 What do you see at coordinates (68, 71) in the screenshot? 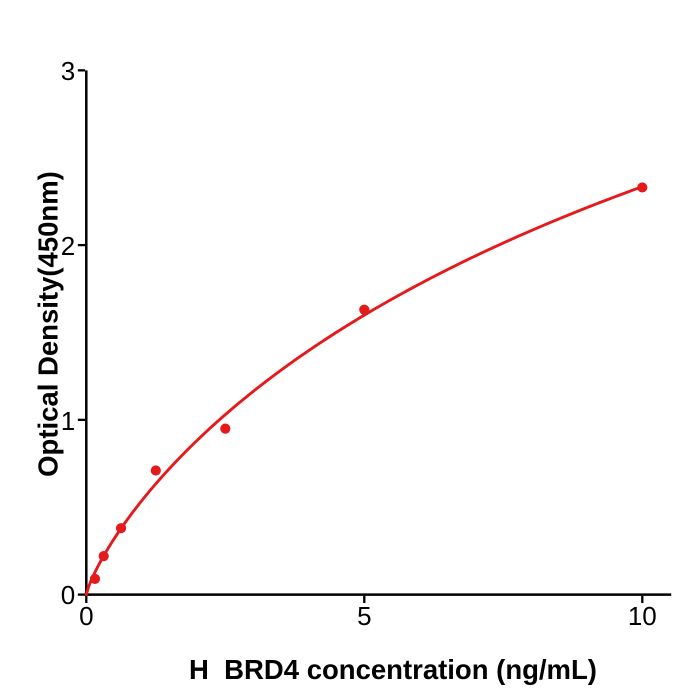
I see `y-tick-label: 3` at bounding box center [68, 71].